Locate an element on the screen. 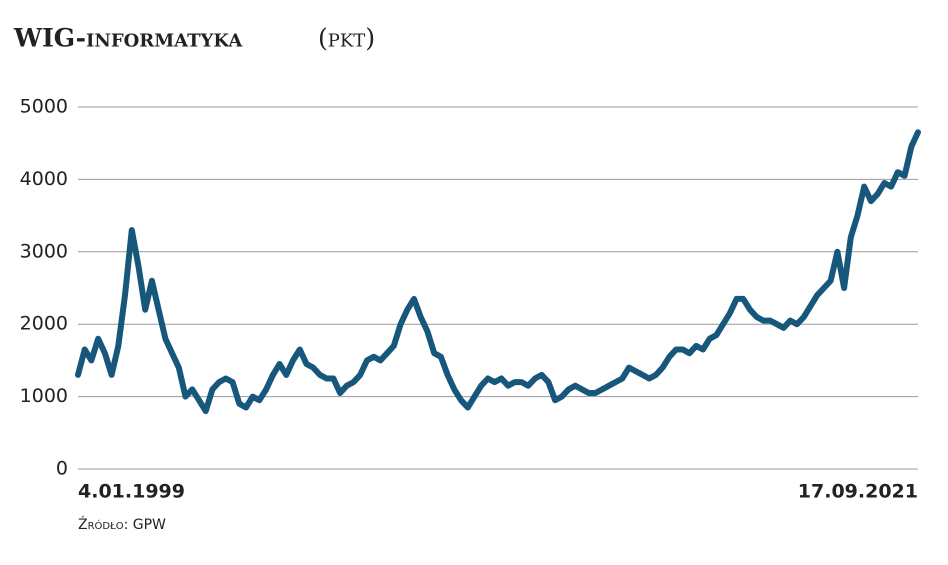 This screenshot has height=565, width=948. y-tick-label: 2000 is located at coordinates (44, 324).